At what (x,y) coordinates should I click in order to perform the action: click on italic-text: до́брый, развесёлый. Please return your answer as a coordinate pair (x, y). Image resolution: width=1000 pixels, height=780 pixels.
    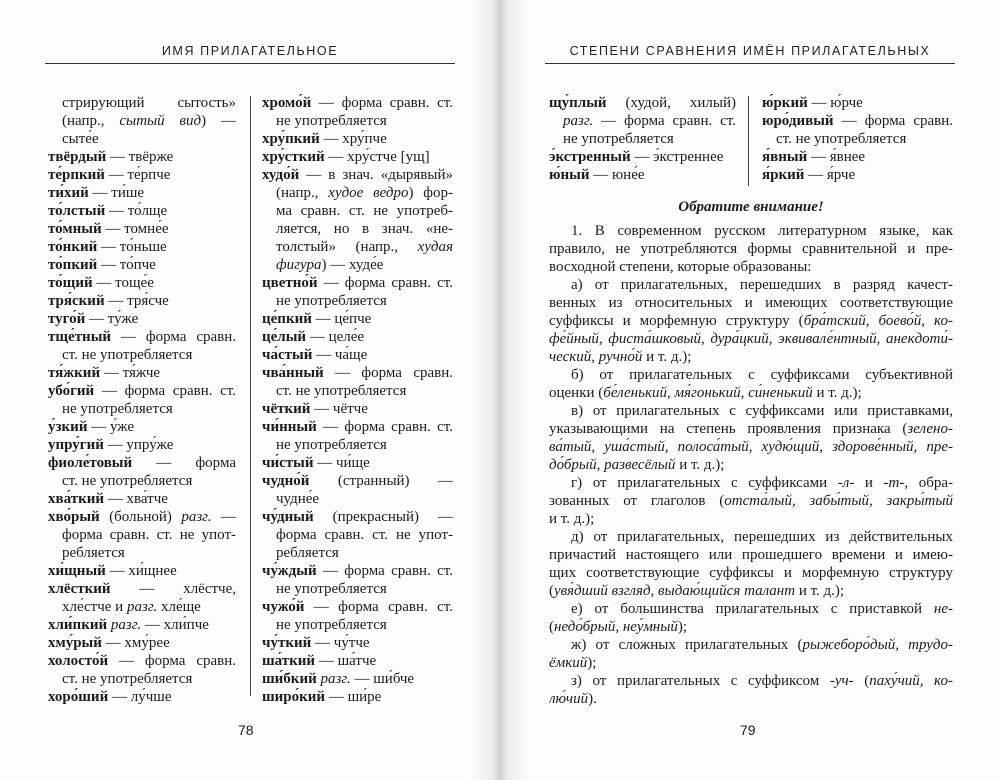
    Looking at the image, I should click on (612, 465).